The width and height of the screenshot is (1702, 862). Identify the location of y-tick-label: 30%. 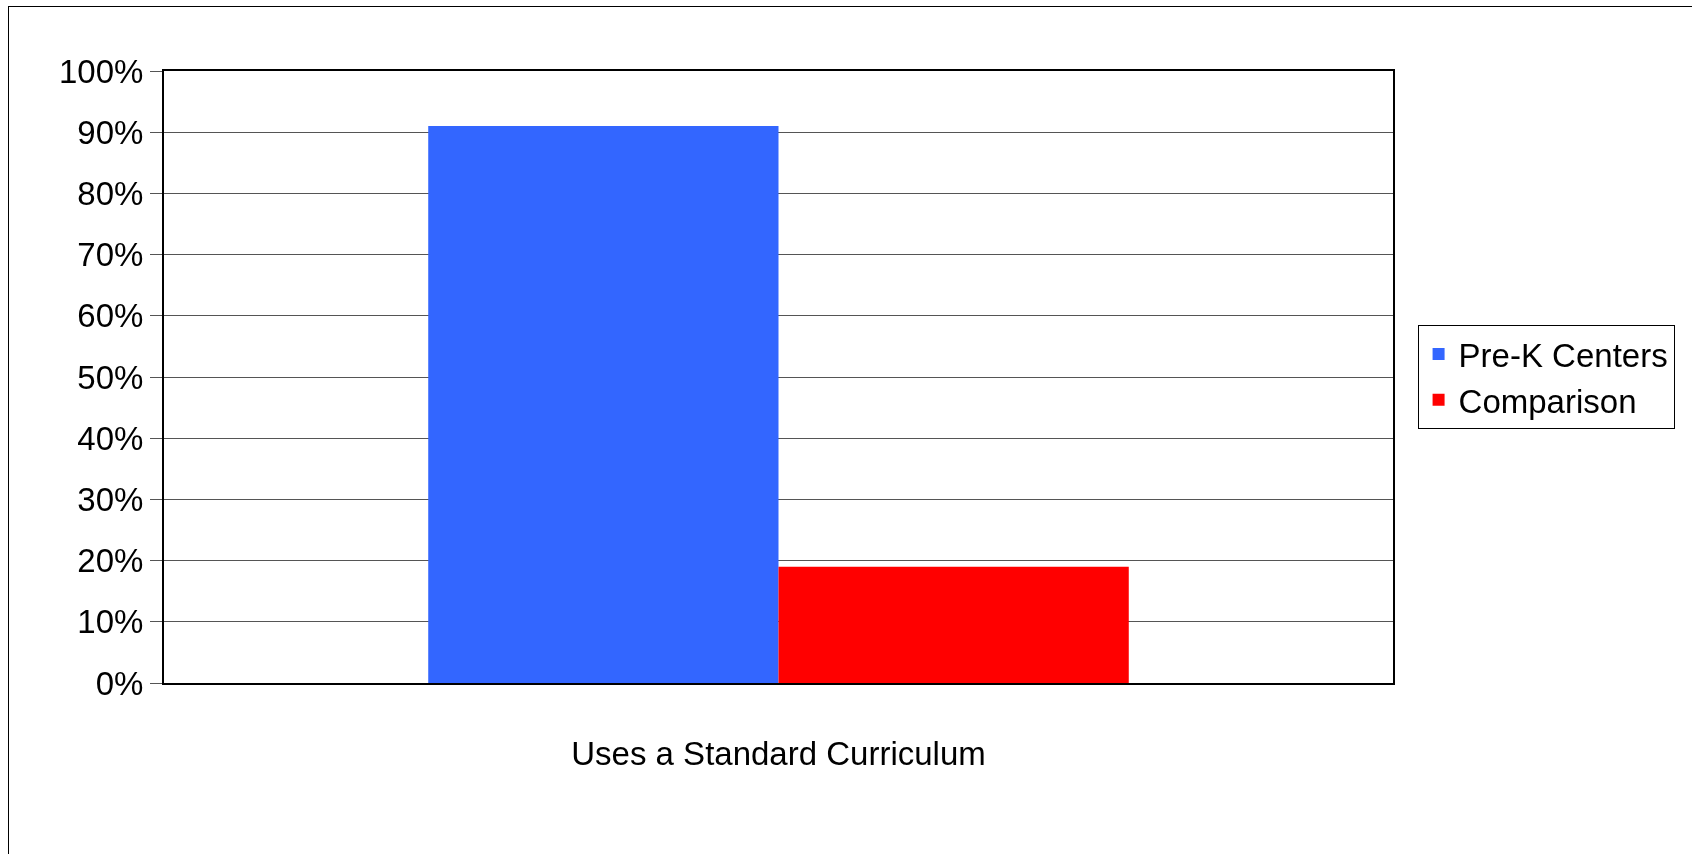
(110, 499).